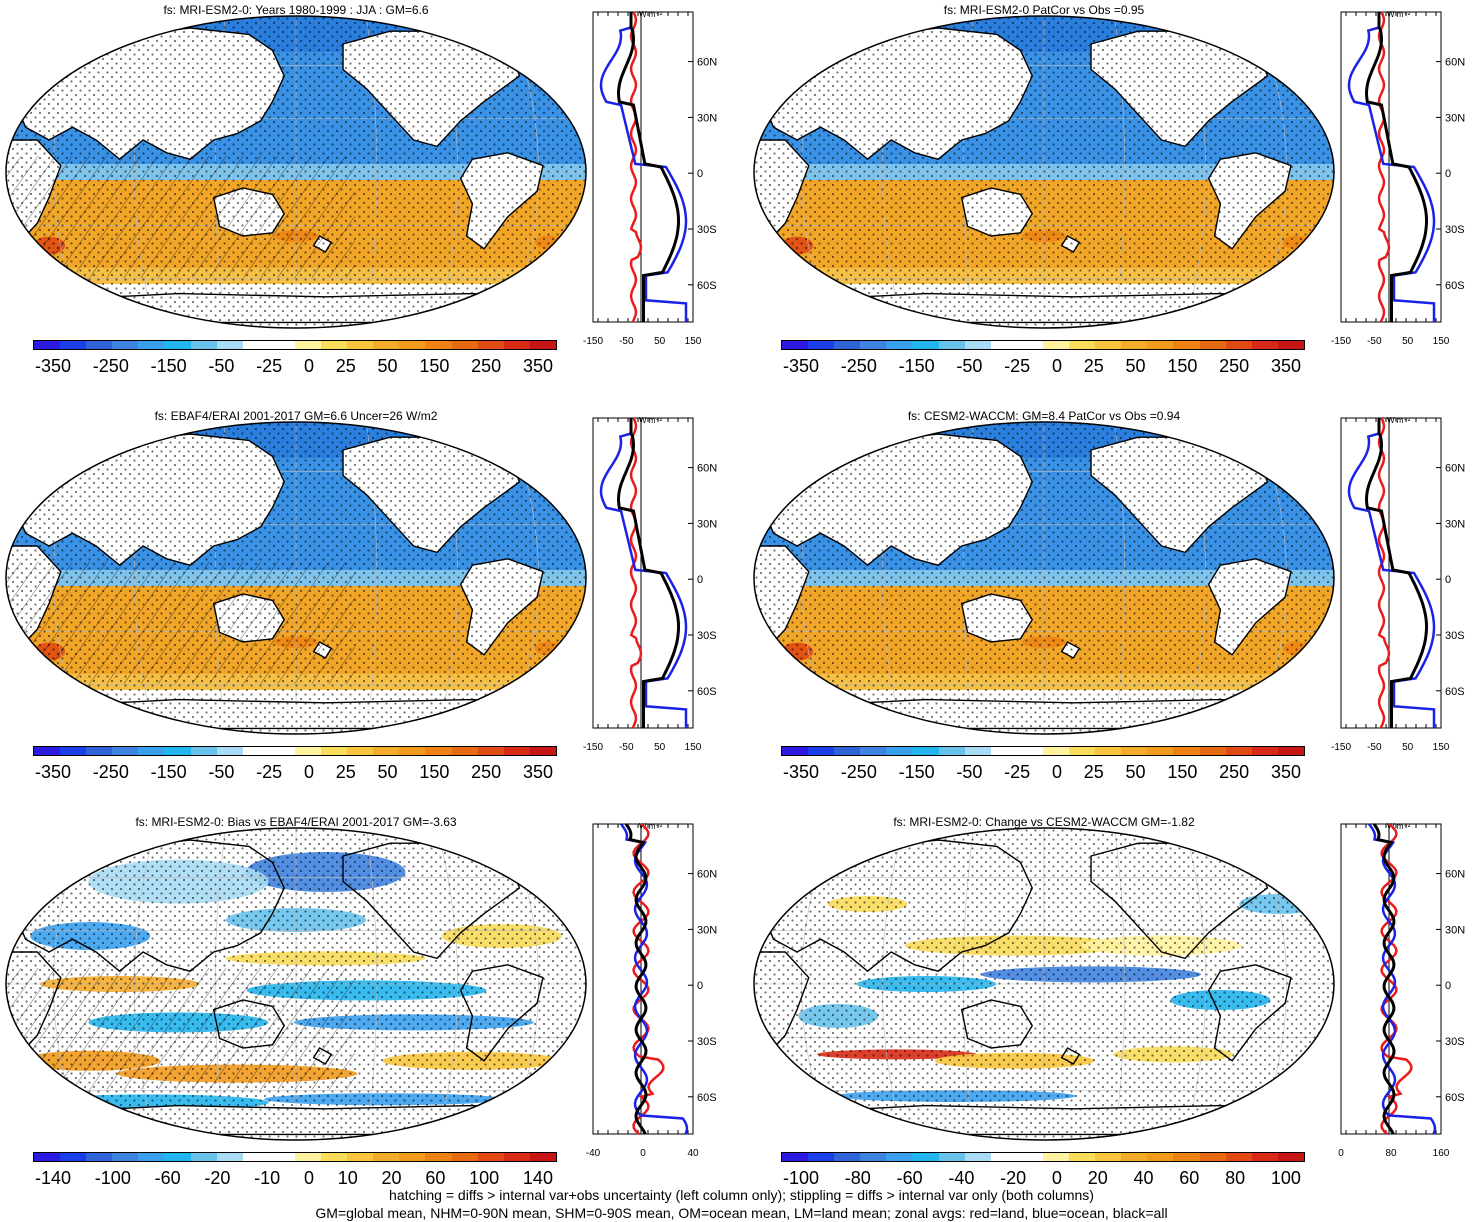  I want to click on zonal-mean-plot: W m⁻² 60N 30N 0 30S 60S -40 0 40, so click(651, 990).